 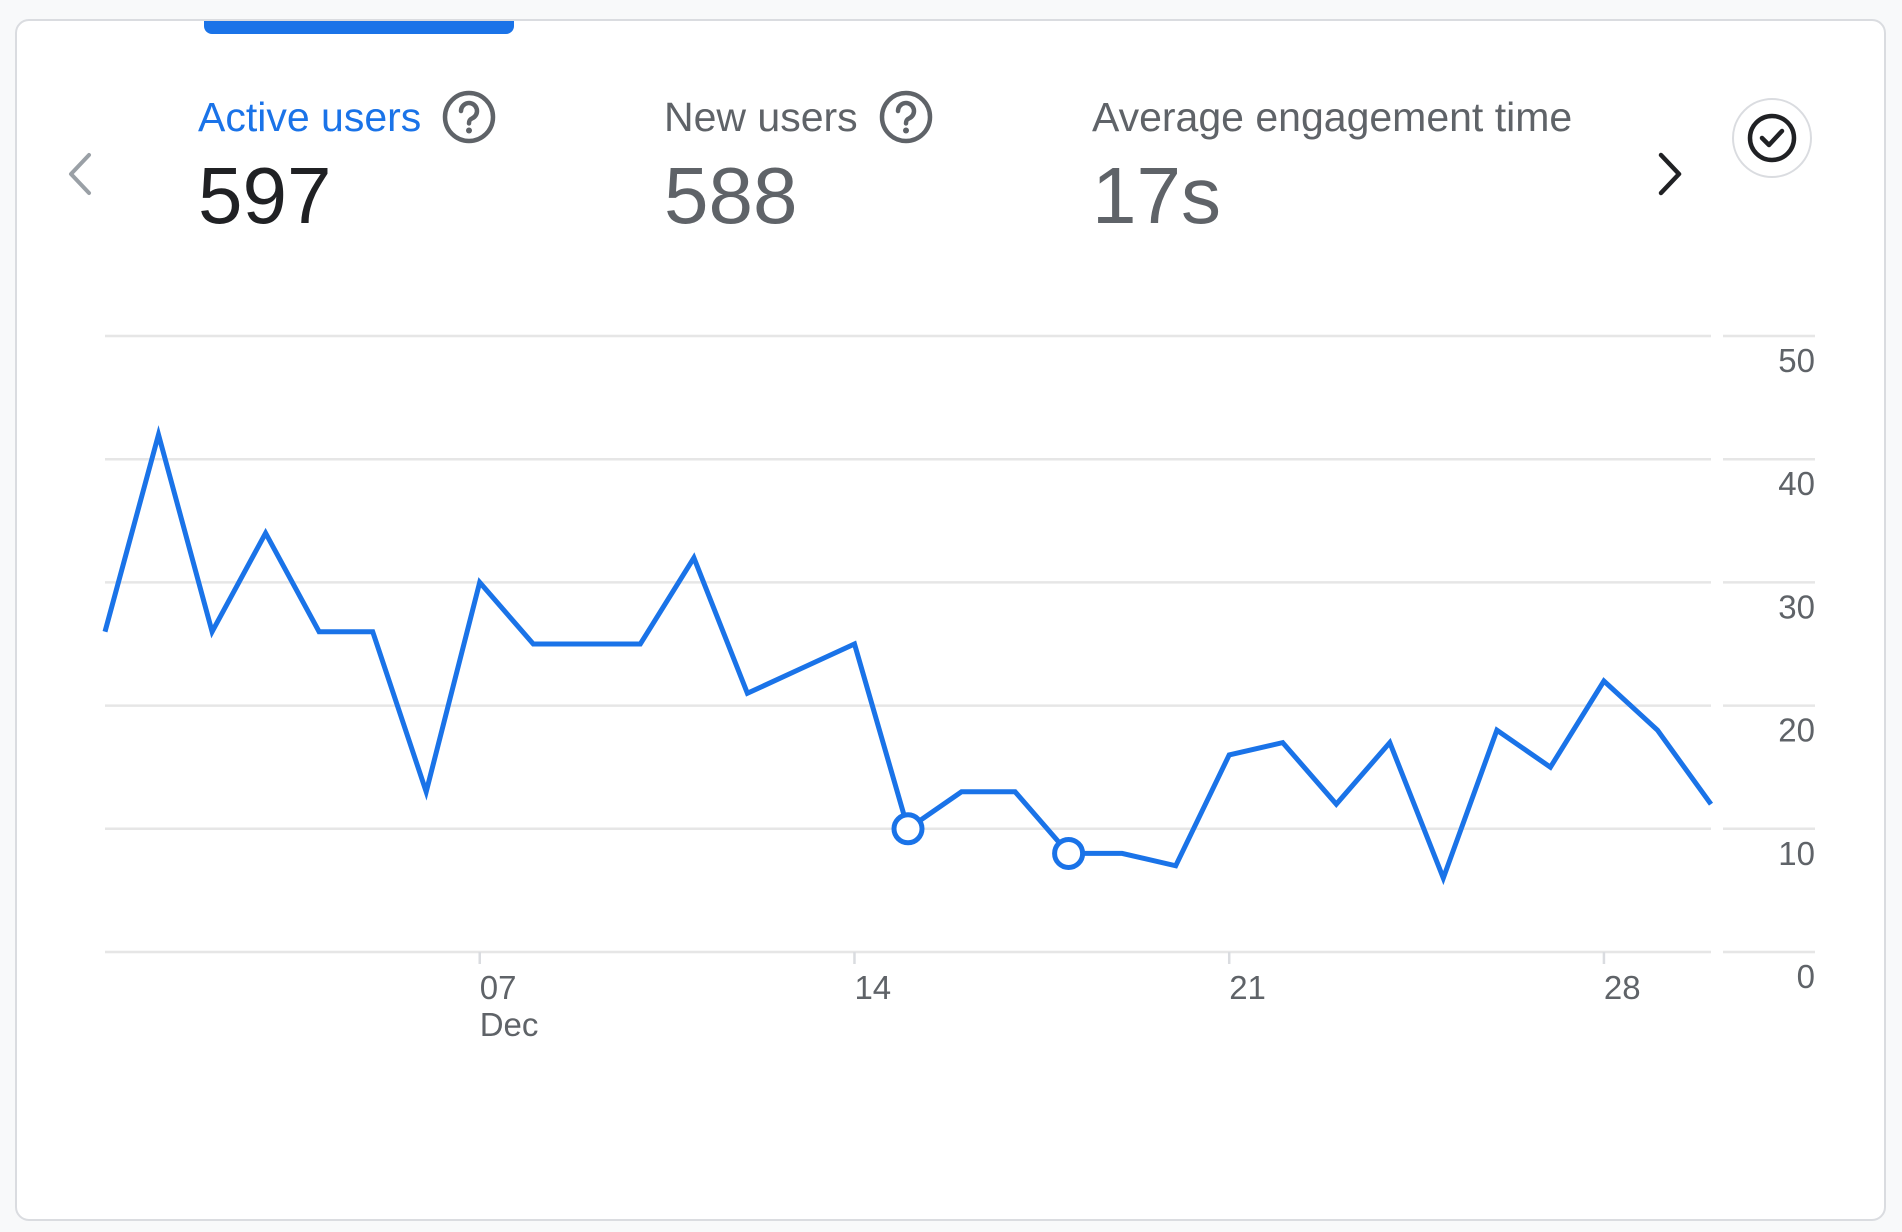 I want to click on y-tick-label: 30, so click(x=1796, y=606).